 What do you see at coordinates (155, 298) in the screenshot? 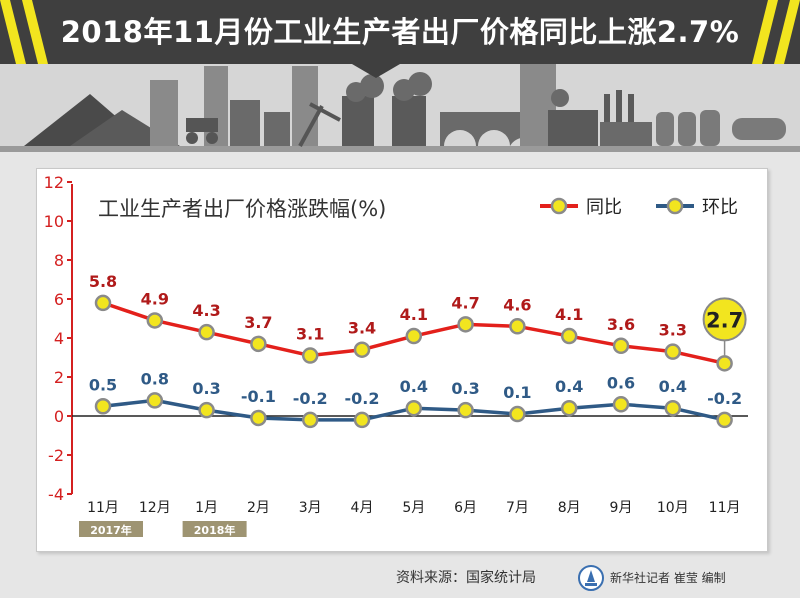
I see `data-label: 4.9` at bounding box center [155, 298].